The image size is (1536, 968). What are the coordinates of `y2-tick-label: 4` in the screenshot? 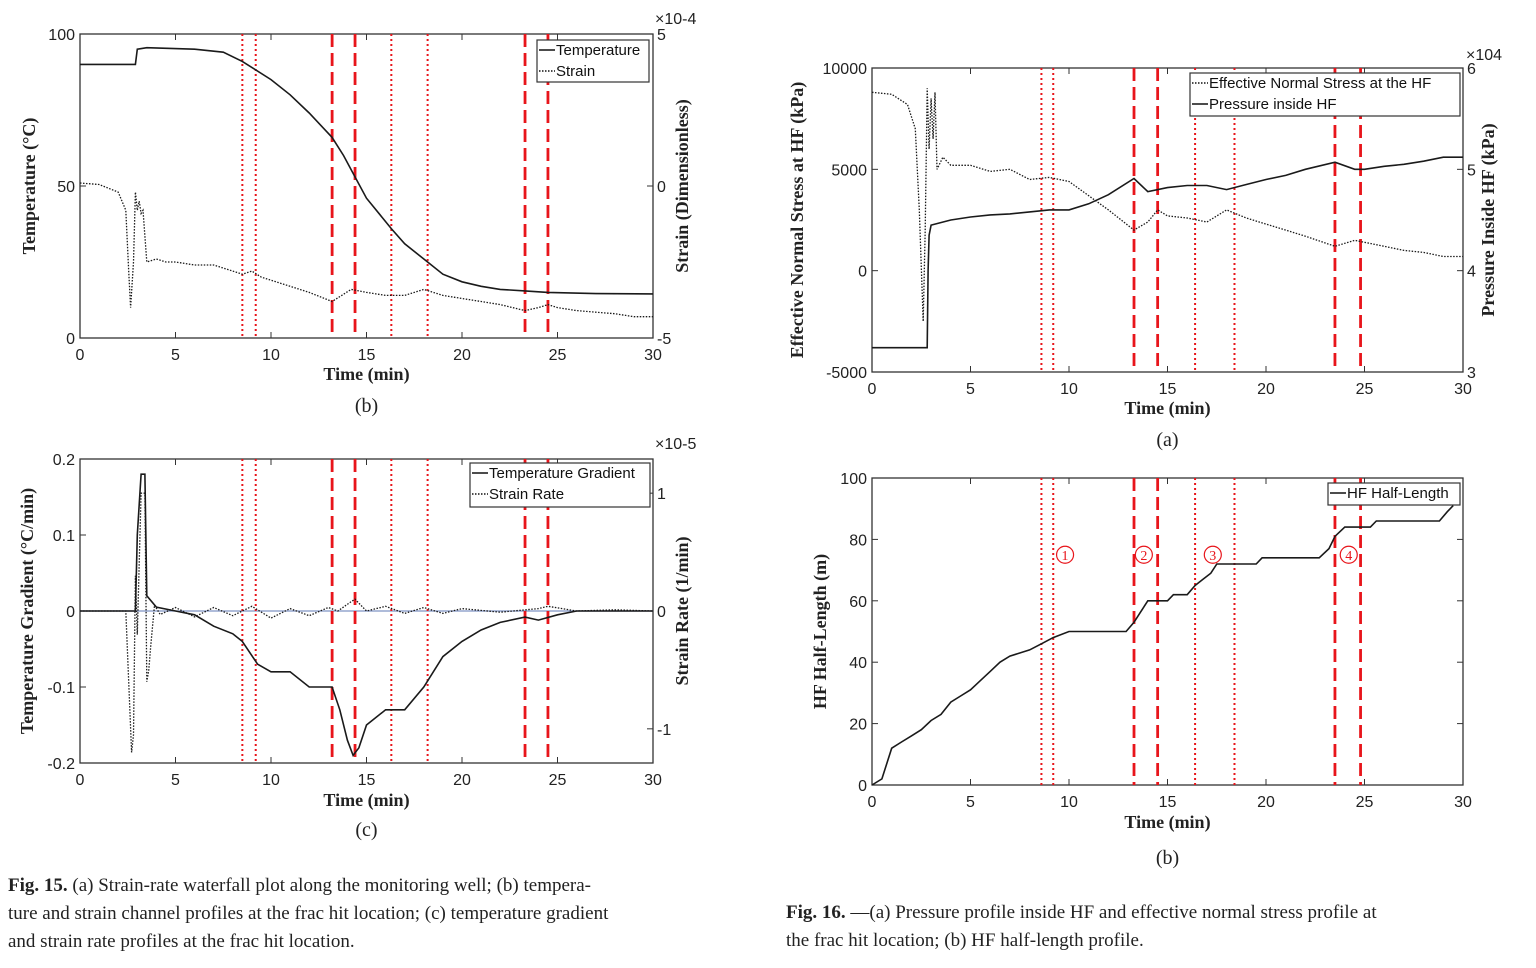 It's located at (1471, 272).